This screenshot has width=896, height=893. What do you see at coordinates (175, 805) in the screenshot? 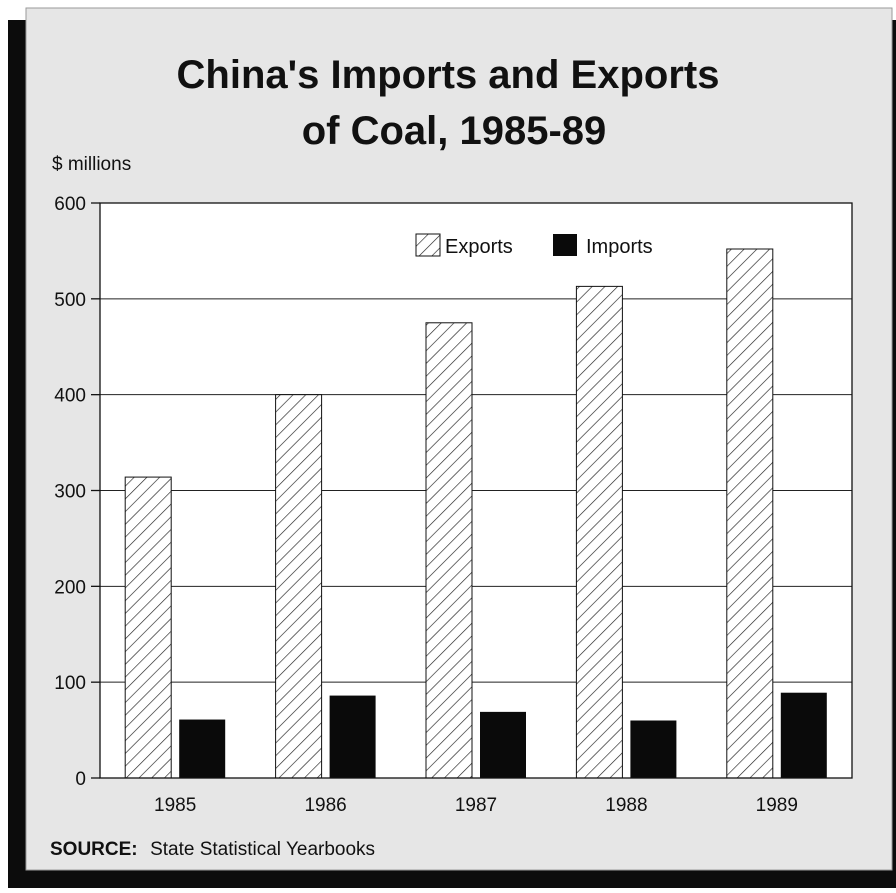
I see `x-tick-label-1985: 1985` at bounding box center [175, 805].